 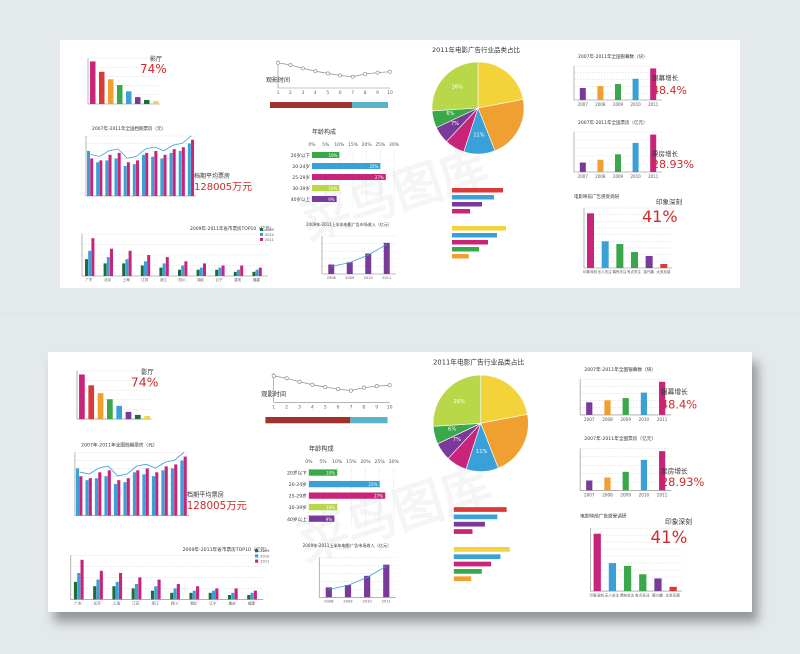 I want to click on screens-chart-tick-label: 2008, so click(x=607, y=419).